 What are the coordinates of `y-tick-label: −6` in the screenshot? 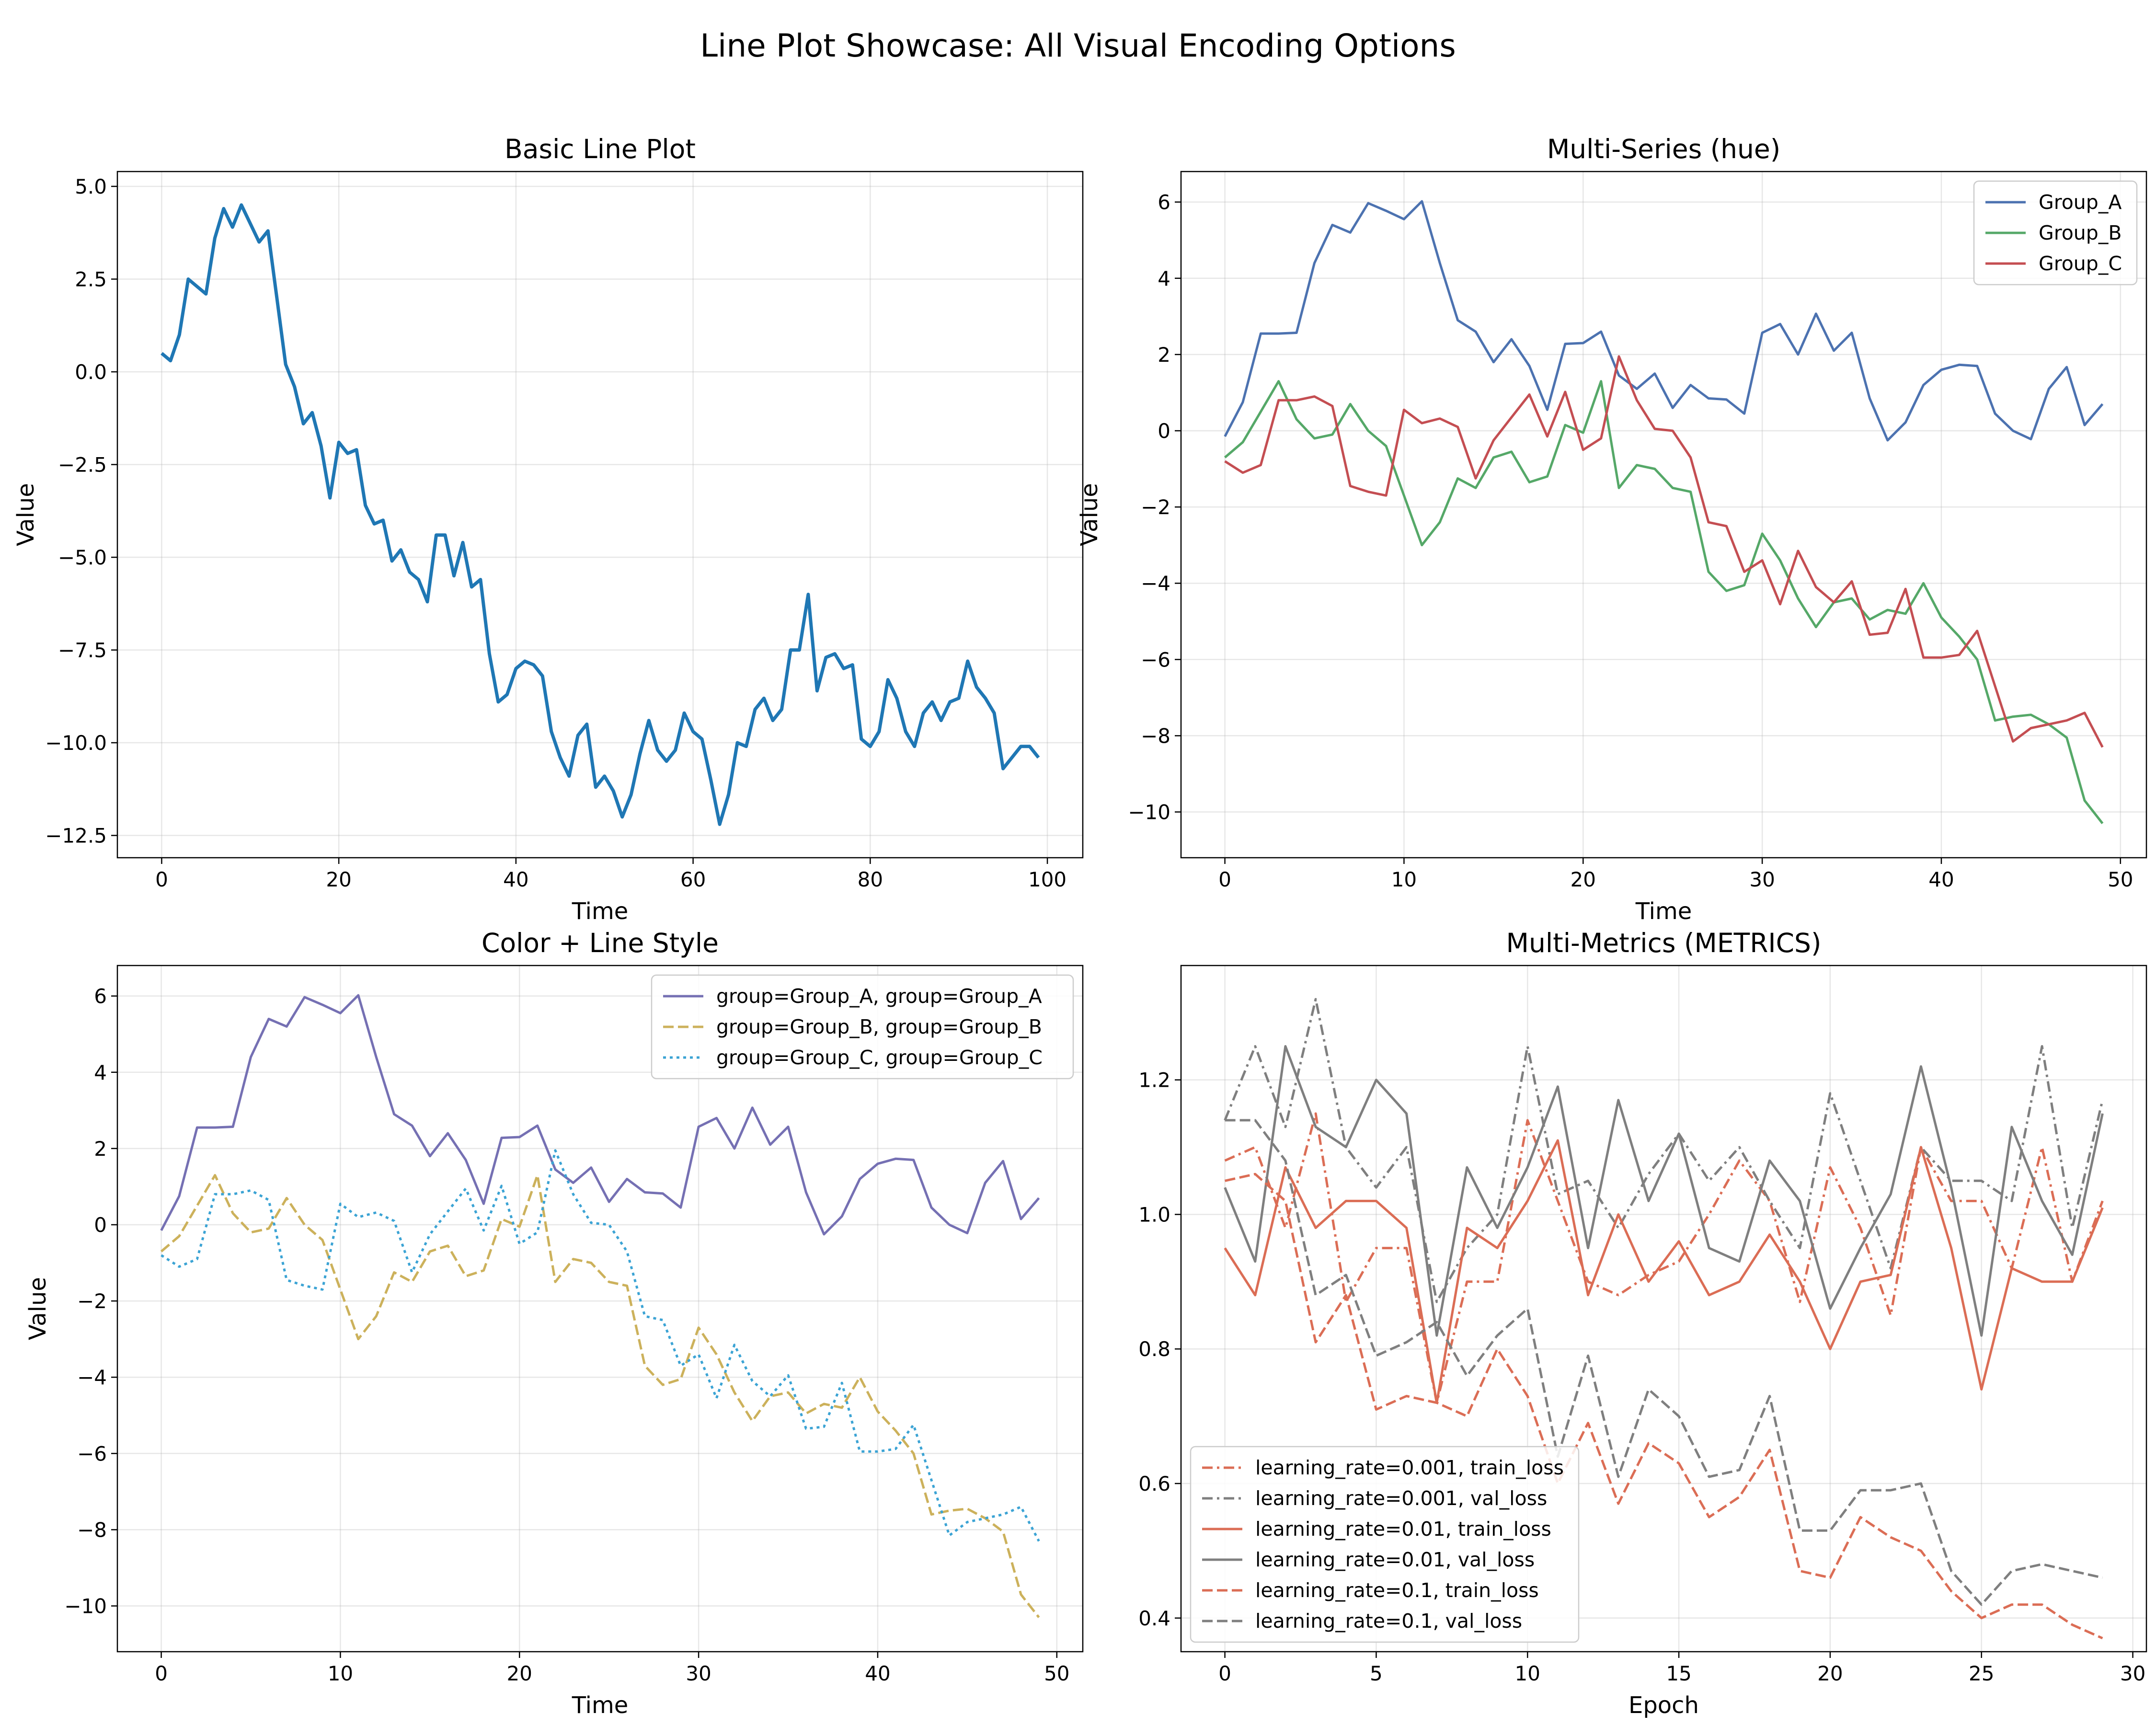 It's located at (92, 1453).